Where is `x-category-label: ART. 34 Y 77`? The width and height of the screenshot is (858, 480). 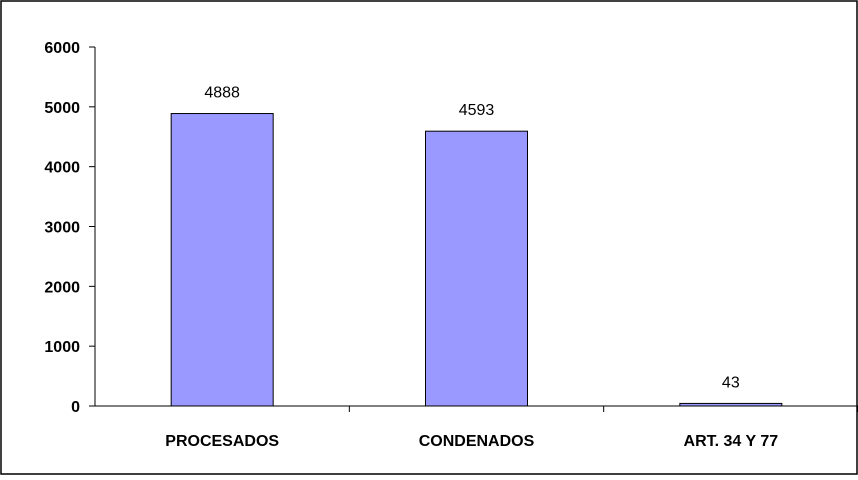
x-category-label: ART. 34 Y 77 is located at coordinates (731, 441).